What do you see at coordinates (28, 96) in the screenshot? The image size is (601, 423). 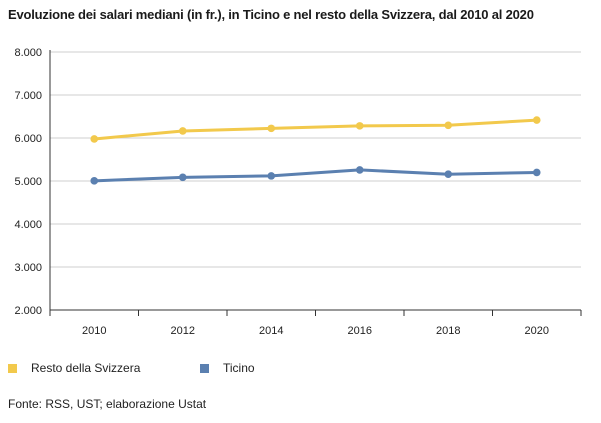 I see `y-tick-label: 7.000` at bounding box center [28, 96].